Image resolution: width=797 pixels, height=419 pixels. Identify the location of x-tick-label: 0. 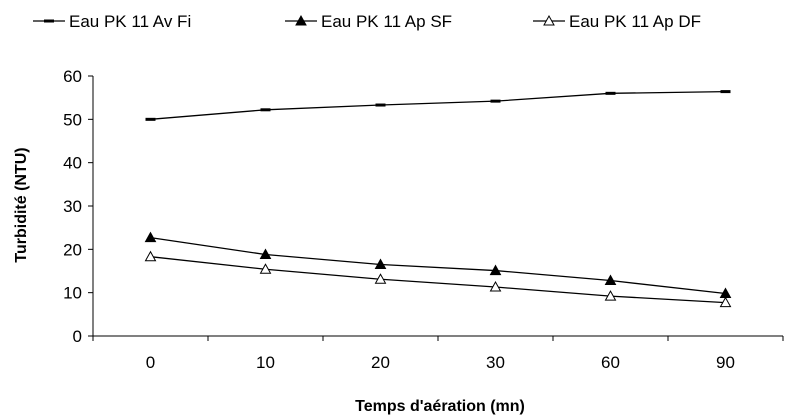
(150, 362).